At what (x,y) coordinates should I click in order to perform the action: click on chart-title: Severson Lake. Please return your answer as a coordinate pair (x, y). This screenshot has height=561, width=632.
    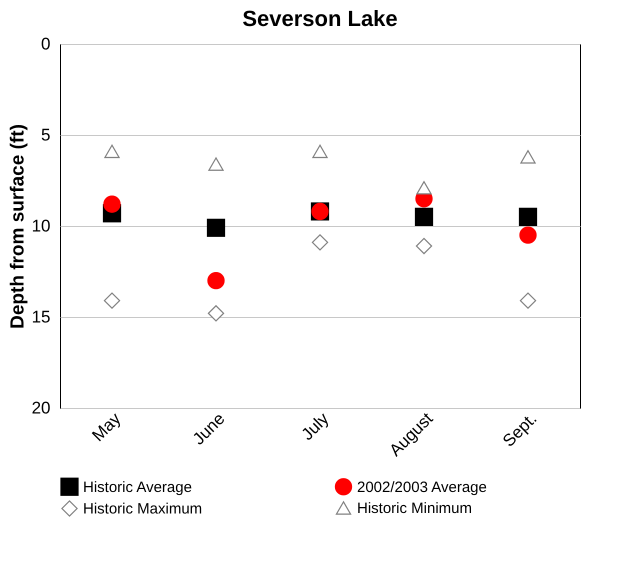
    Looking at the image, I should click on (320, 18).